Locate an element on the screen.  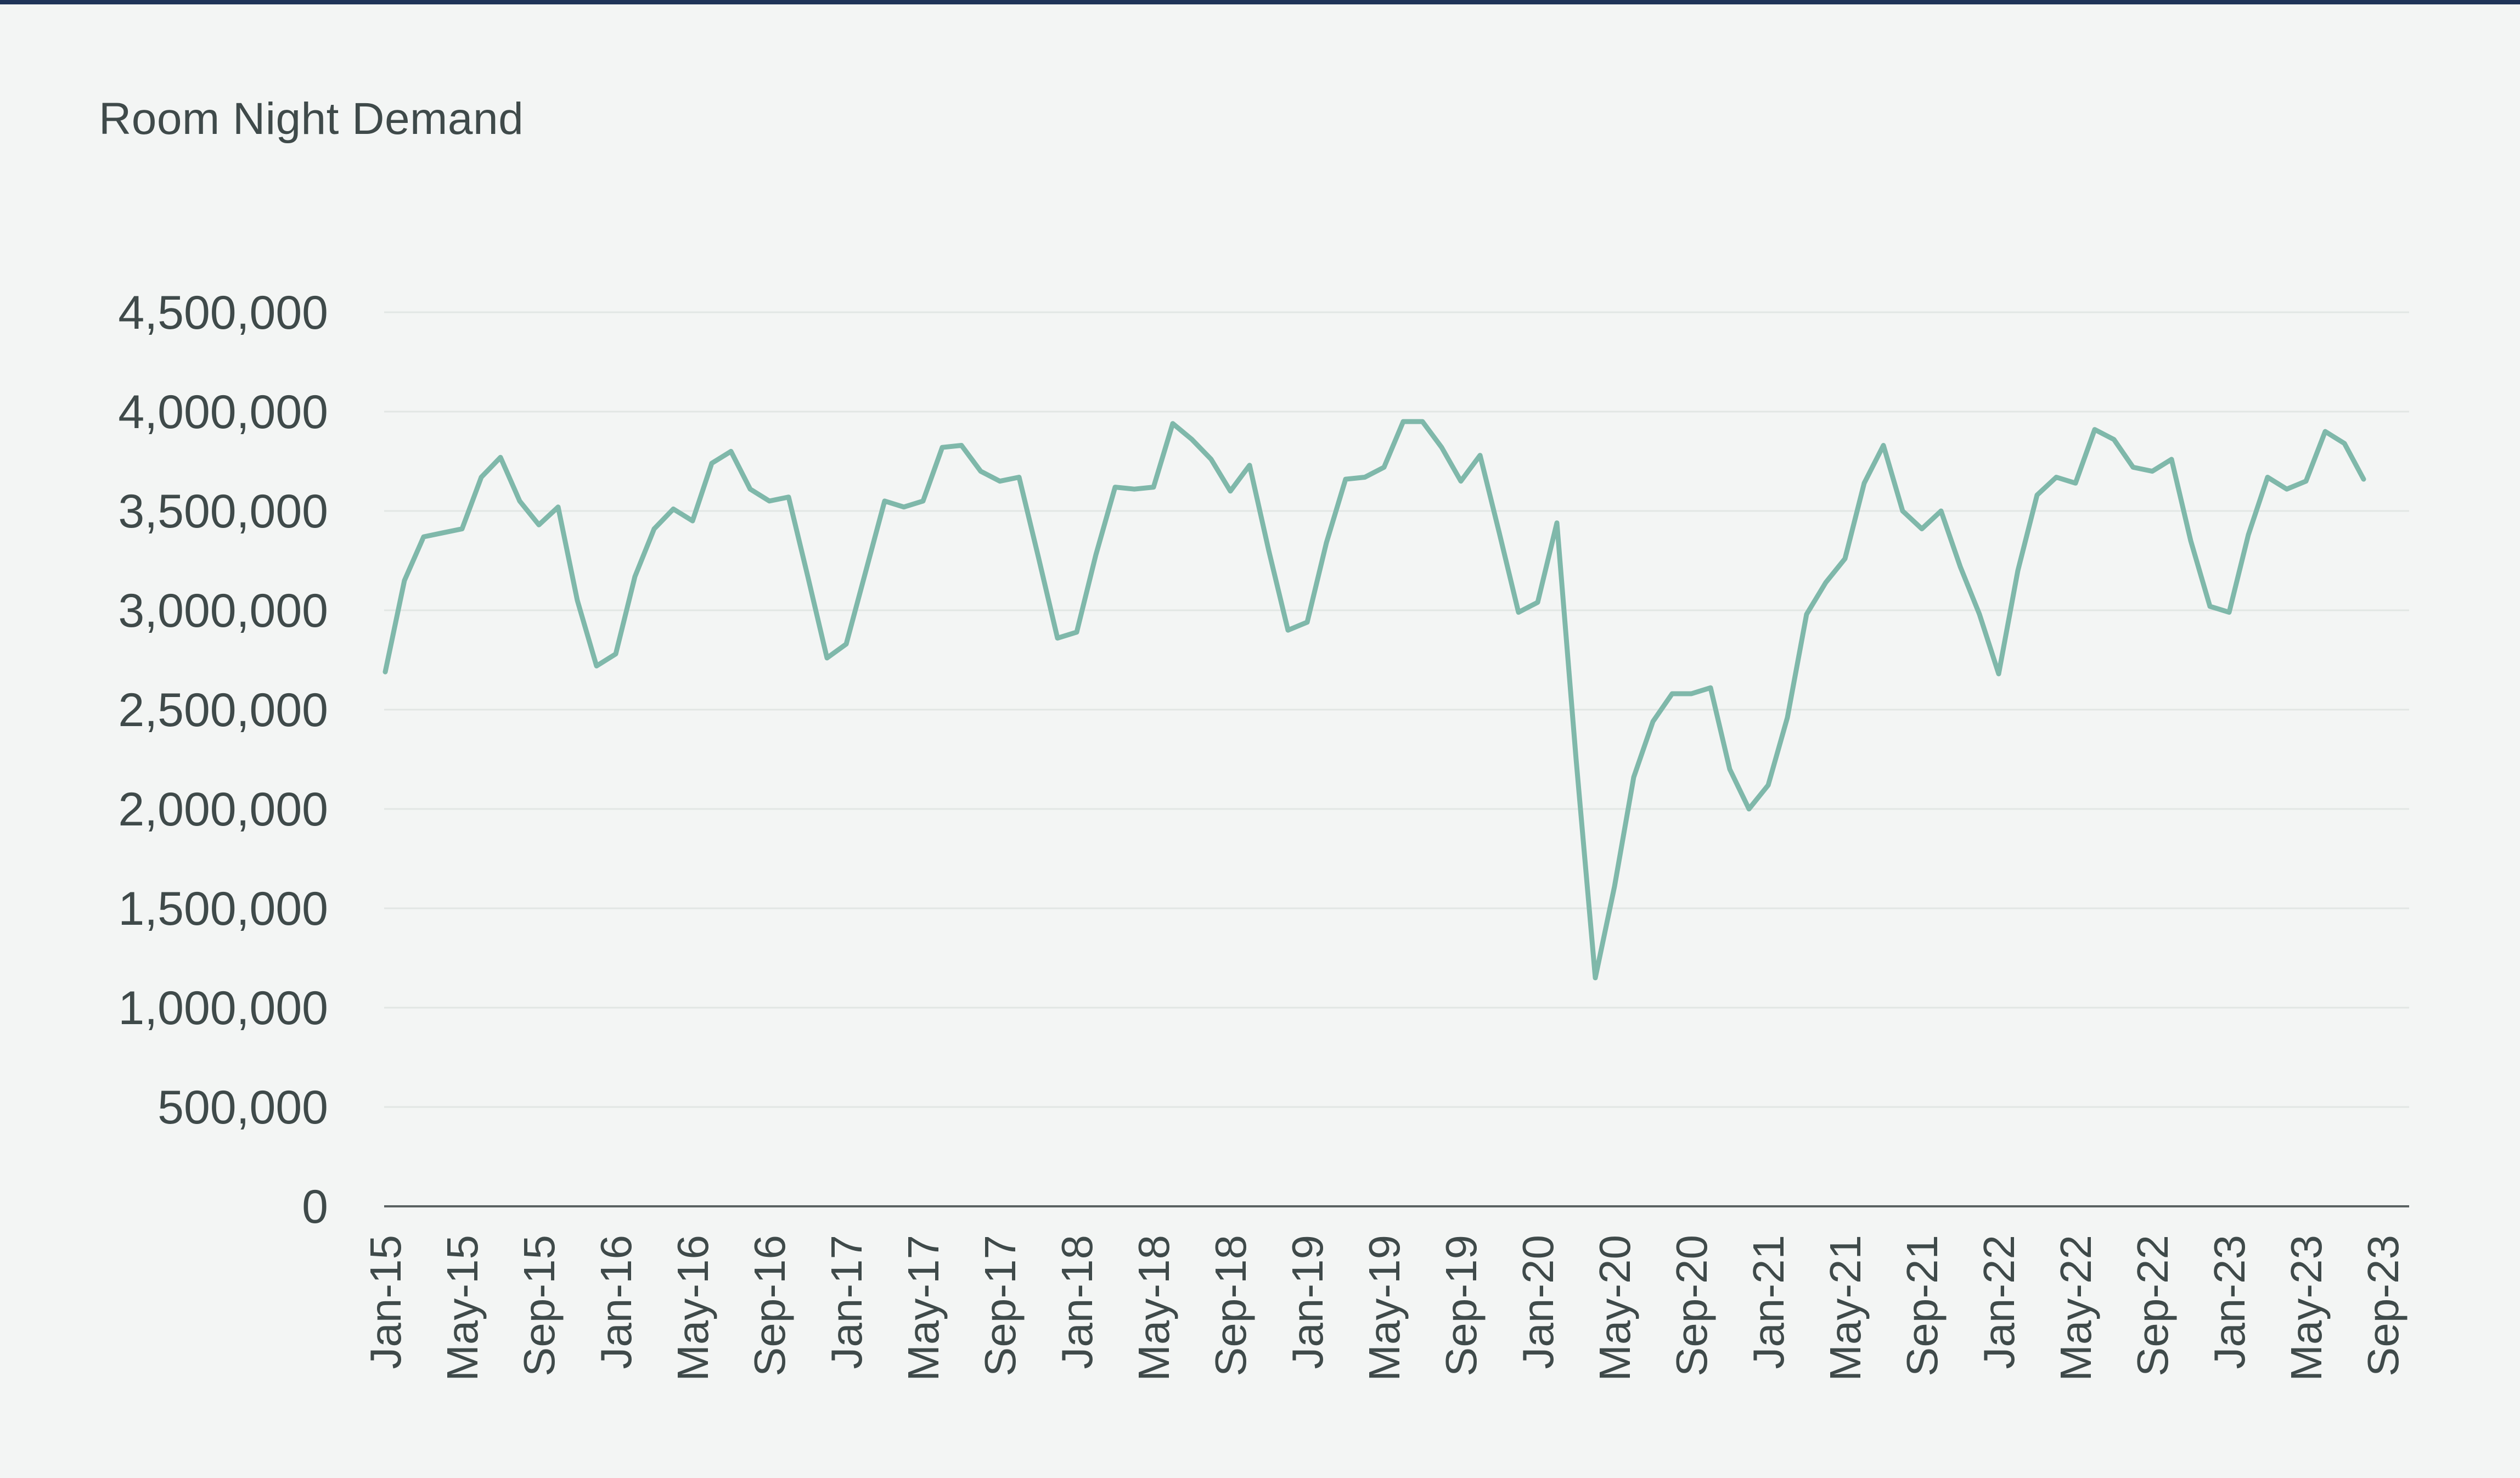
x-tick-label: Sep-19 is located at coordinates (1462, 1305).